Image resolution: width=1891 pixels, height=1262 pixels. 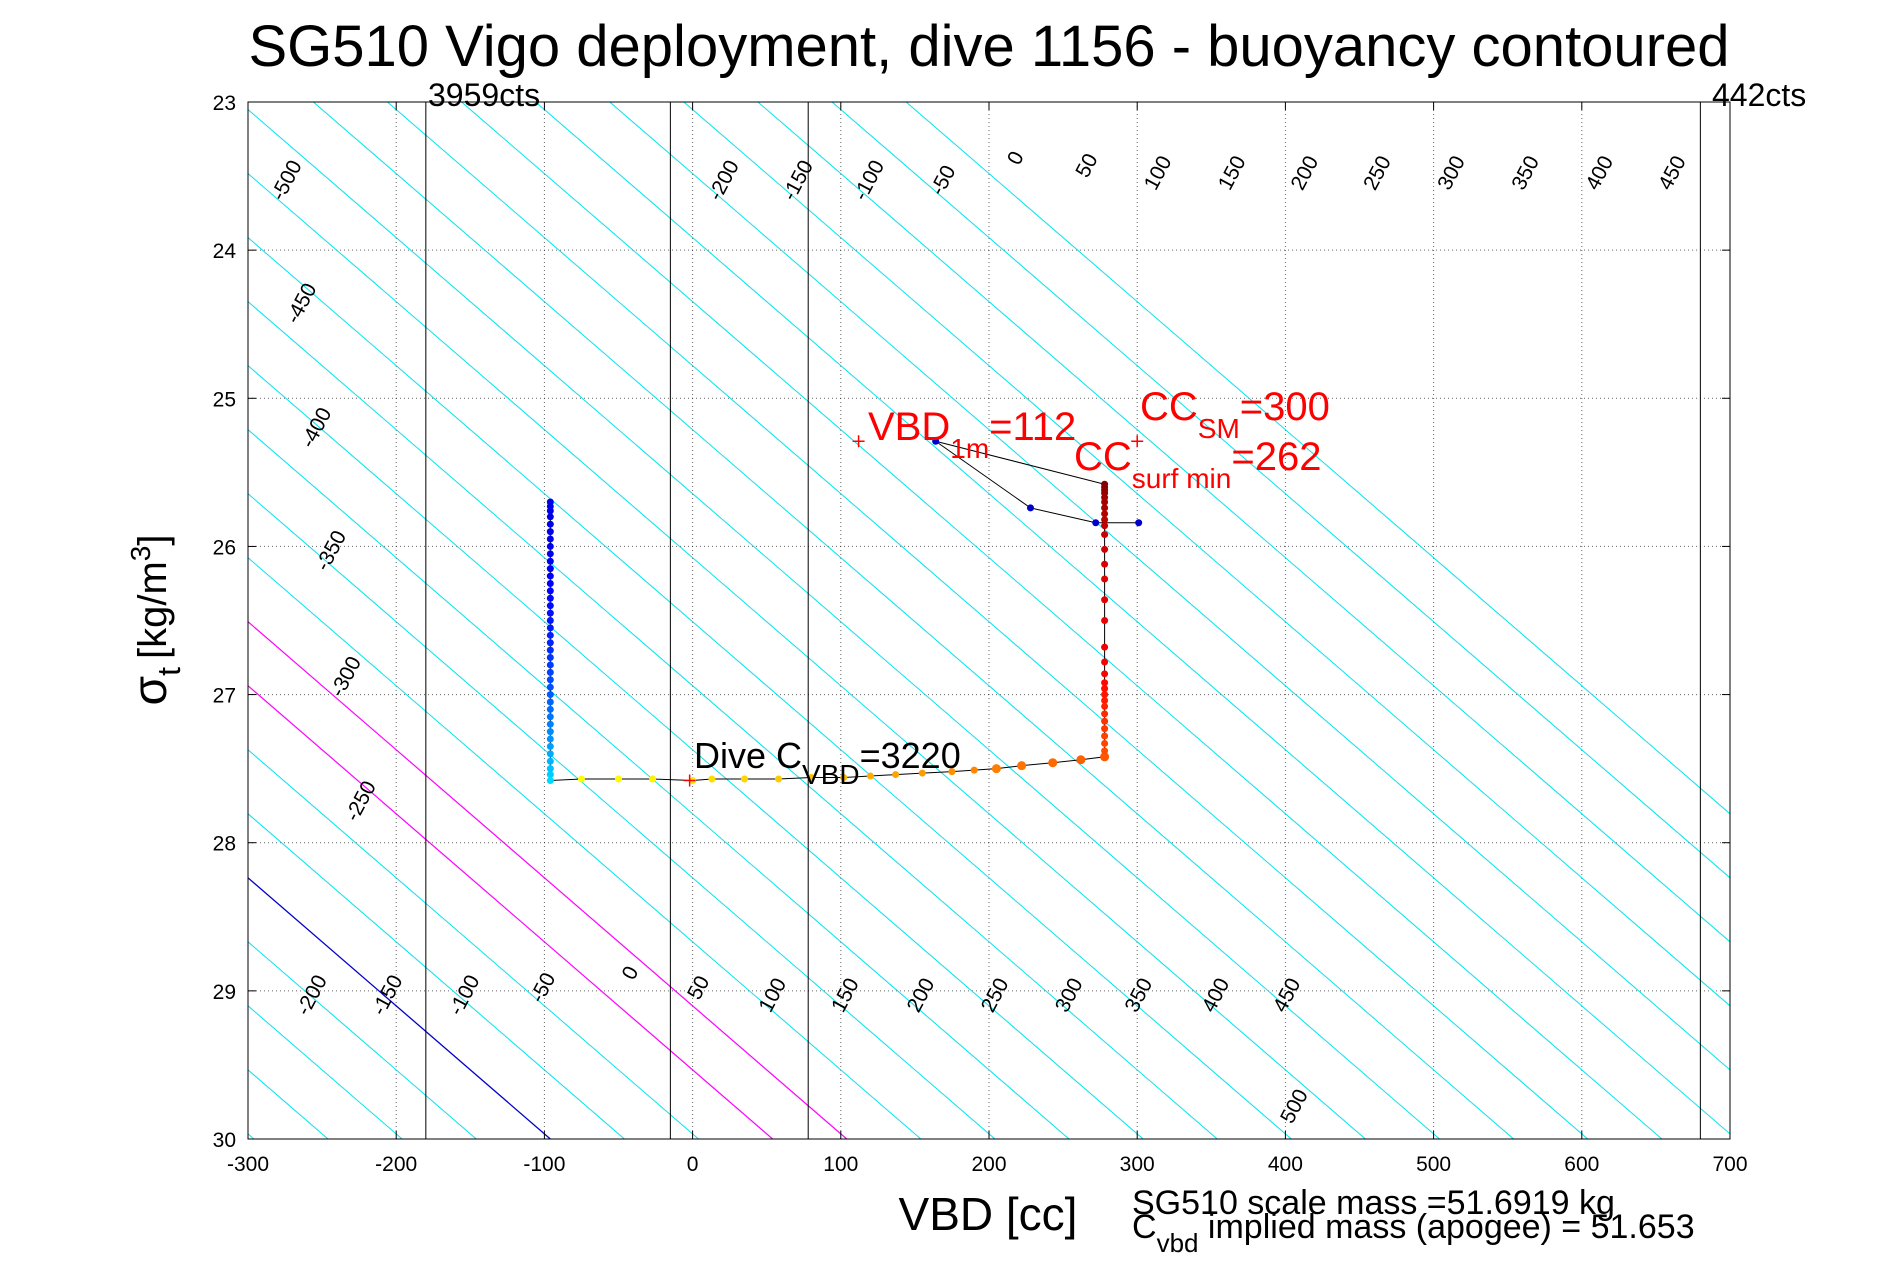 What do you see at coordinates (396, 1164) in the screenshot?
I see `x-tick-label: -200` at bounding box center [396, 1164].